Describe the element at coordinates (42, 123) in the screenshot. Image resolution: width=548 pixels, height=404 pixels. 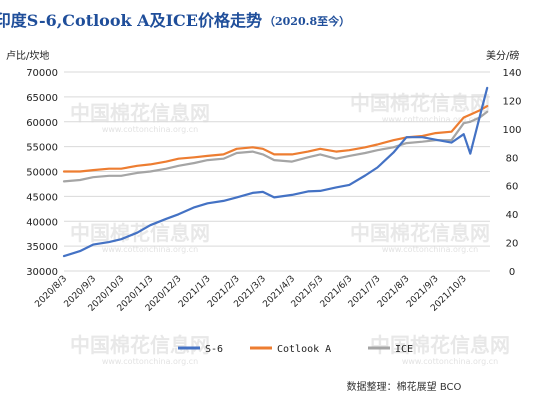
I see `y-left-tick-label: 60000` at that location.